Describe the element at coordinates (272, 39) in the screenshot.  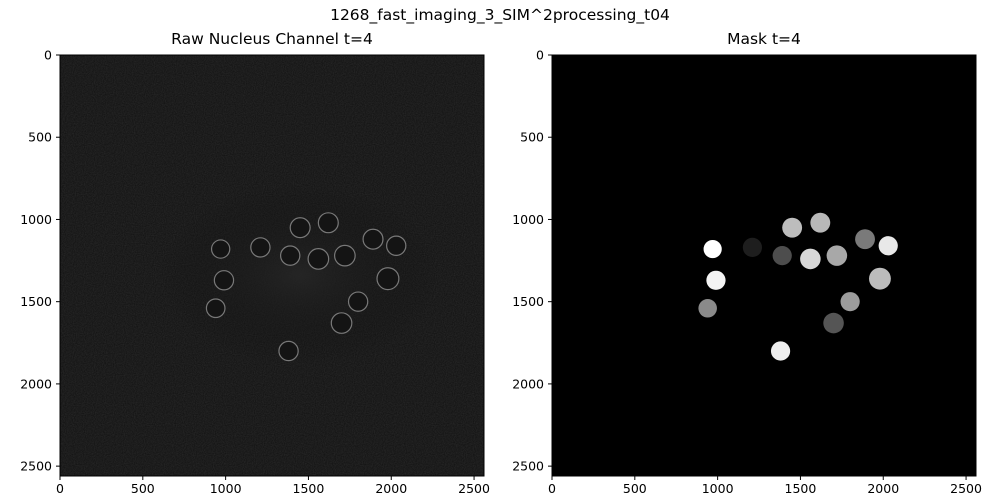
I see `panel-title-raw: Raw Nucleus Channel t=4` at that location.